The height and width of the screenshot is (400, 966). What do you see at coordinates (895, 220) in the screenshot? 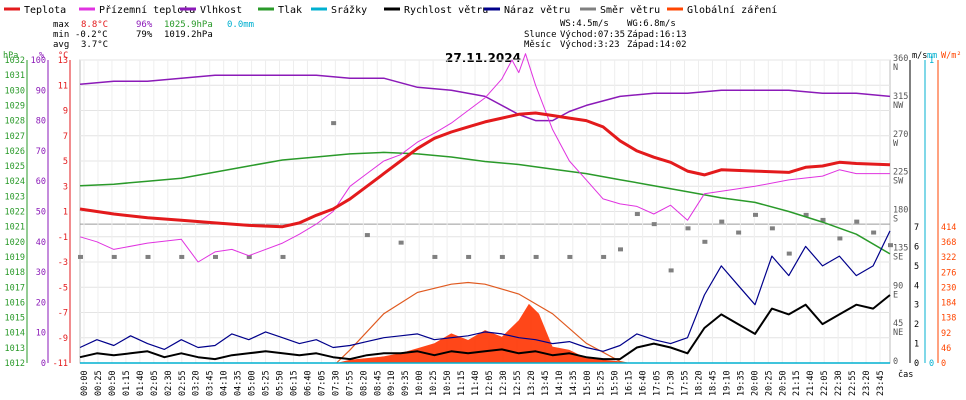
I see `dir-tick-compass: S` at bounding box center [895, 220].